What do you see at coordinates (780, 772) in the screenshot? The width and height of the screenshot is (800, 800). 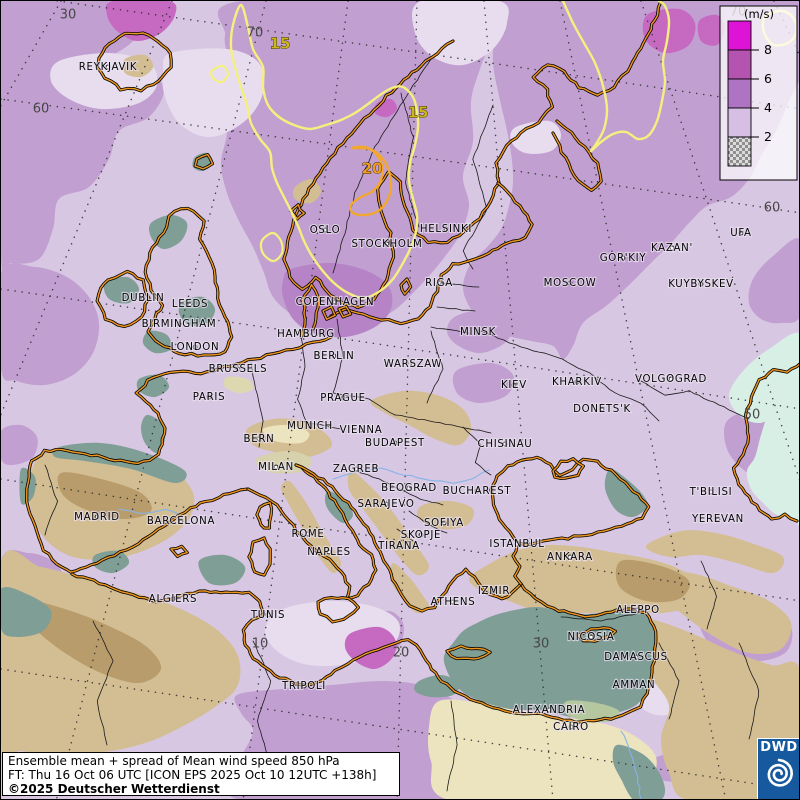 I see `dwd-spiral-icon` at bounding box center [780, 772].